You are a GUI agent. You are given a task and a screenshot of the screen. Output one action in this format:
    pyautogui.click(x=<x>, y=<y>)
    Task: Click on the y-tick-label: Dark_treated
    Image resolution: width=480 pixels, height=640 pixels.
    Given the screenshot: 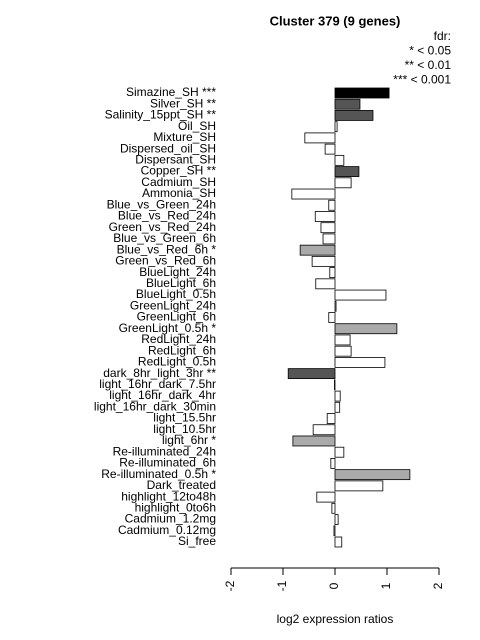 What is the action you would take?
    pyautogui.click(x=181, y=485)
    